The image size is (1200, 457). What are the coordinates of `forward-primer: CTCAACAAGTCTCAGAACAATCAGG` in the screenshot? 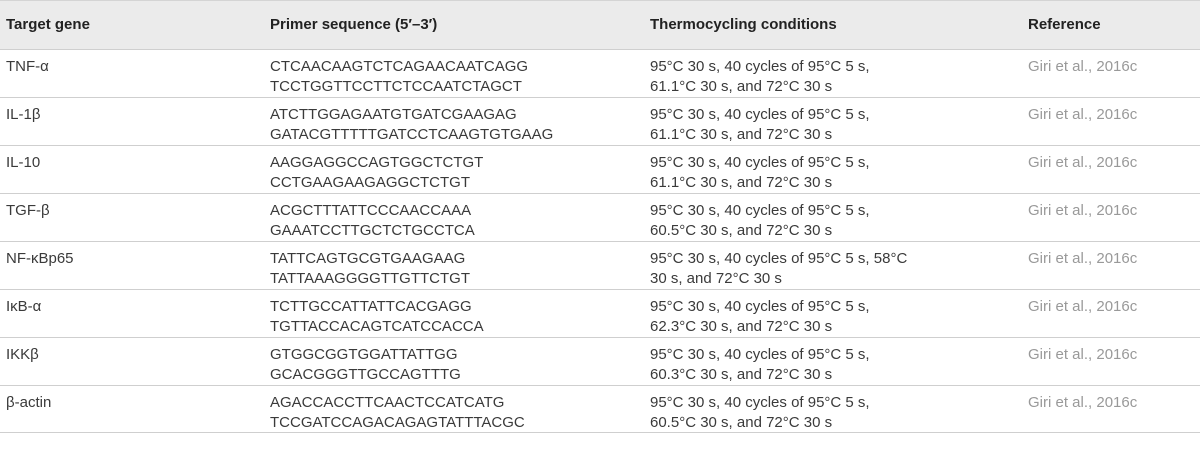 It's located at (399, 66).